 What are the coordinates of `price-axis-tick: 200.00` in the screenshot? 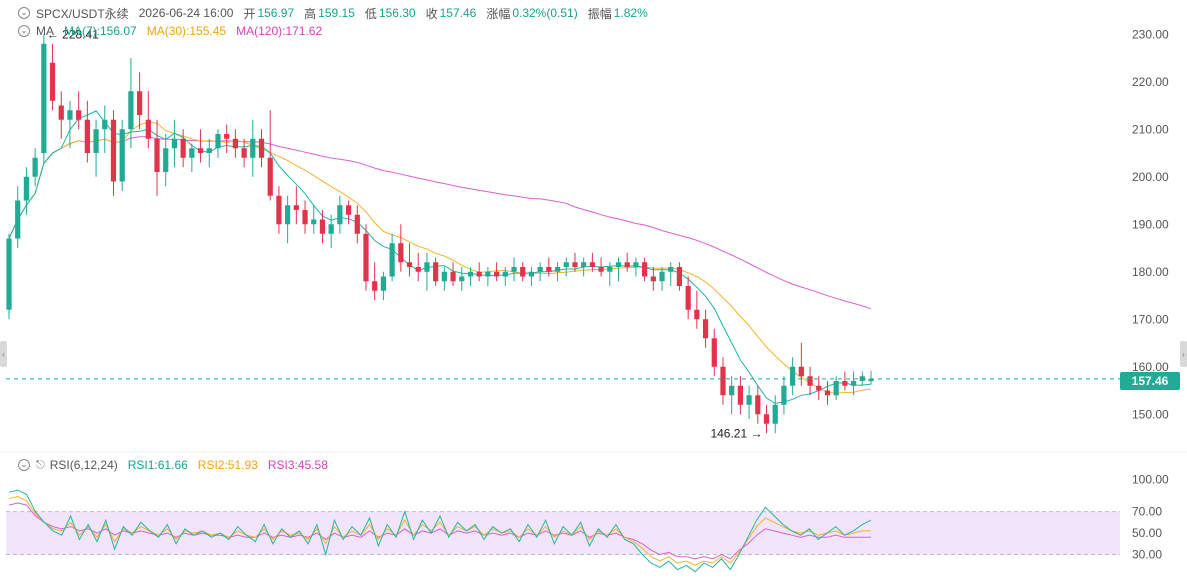 It's located at (1150, 177).